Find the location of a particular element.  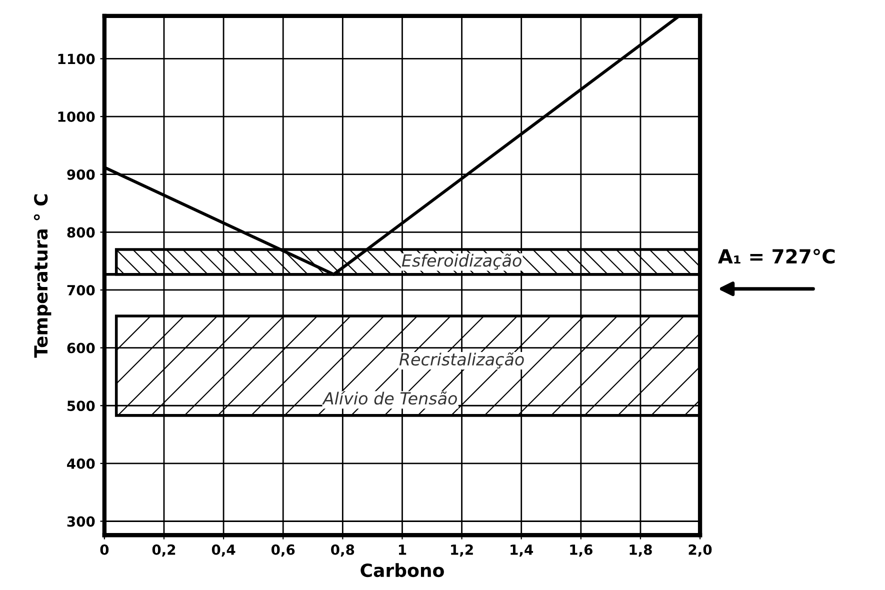

x-tick-label: 0,6 is located at coordinates (283, 550).